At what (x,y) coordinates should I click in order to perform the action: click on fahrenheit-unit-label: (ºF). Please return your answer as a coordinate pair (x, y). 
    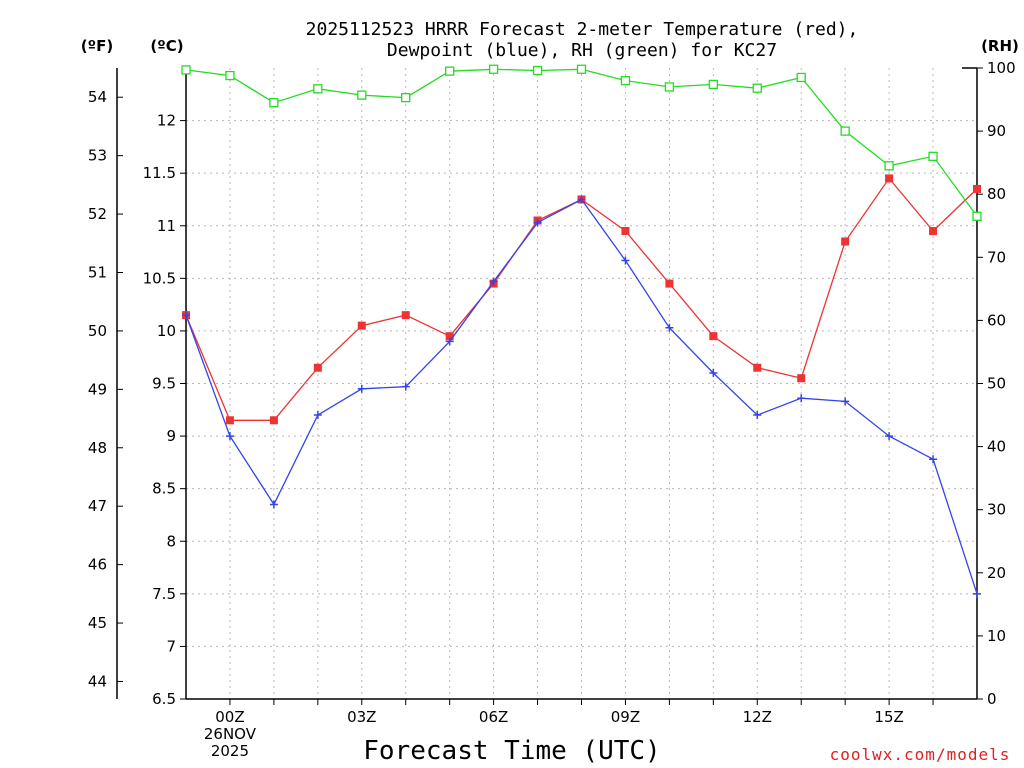
    Looking at the image, I should click on (97, 46).